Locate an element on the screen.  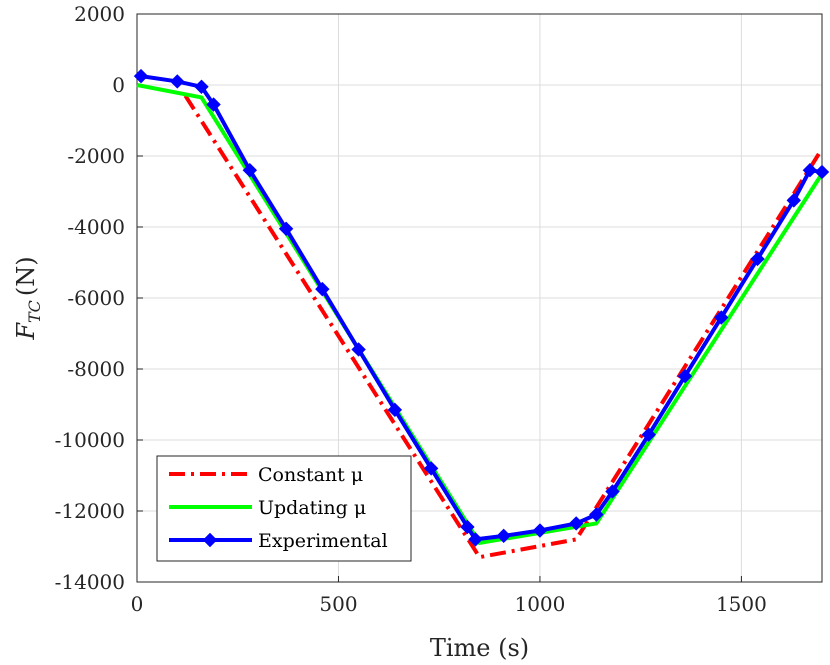
y-axis-label: FTC (N) is located at coordinates (28, 298).